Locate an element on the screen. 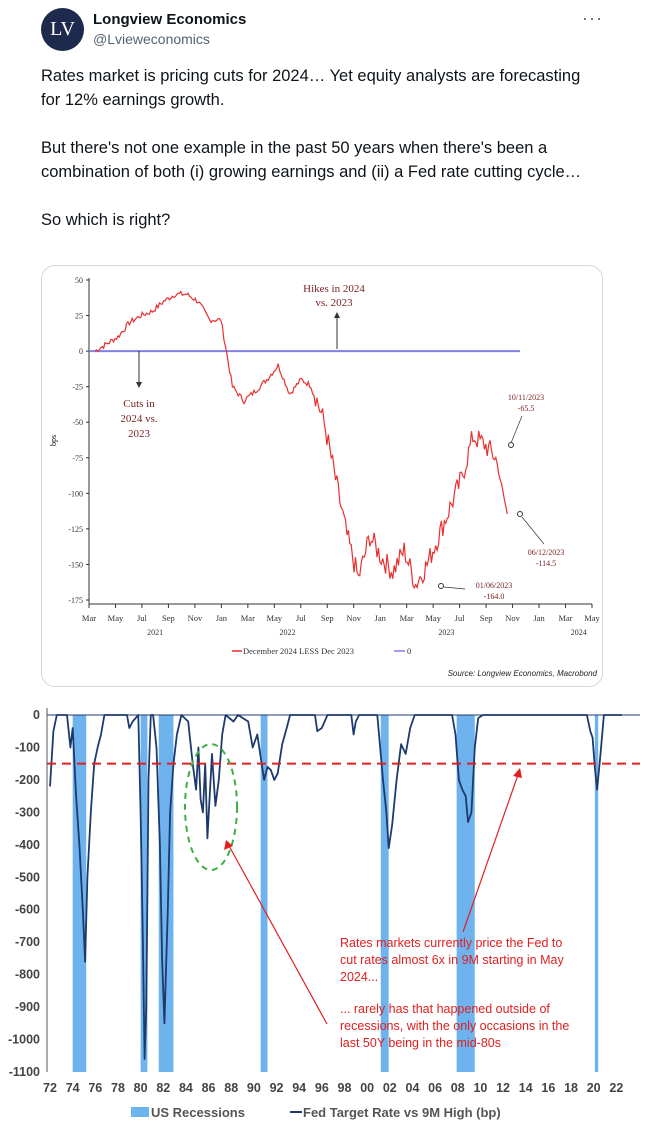  annotation-oct-date: 10/11/2023 is located at coordinates (526, 397).